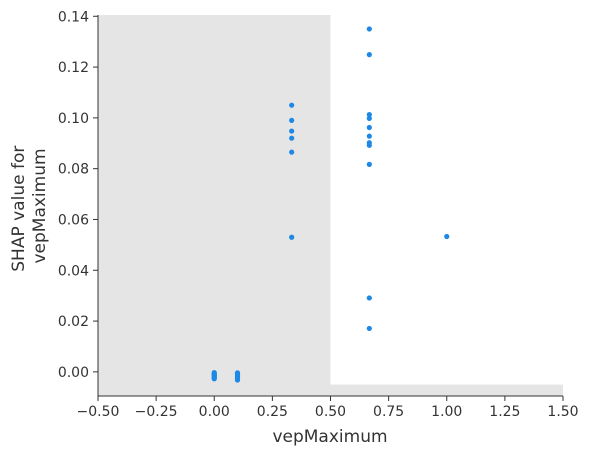 This screenshot has height=454, width=589. What do you see at coordinates (73, 220) in the screenshot?
I see `y-tick-label-3: 0.06` at bounding box center [73, 220].